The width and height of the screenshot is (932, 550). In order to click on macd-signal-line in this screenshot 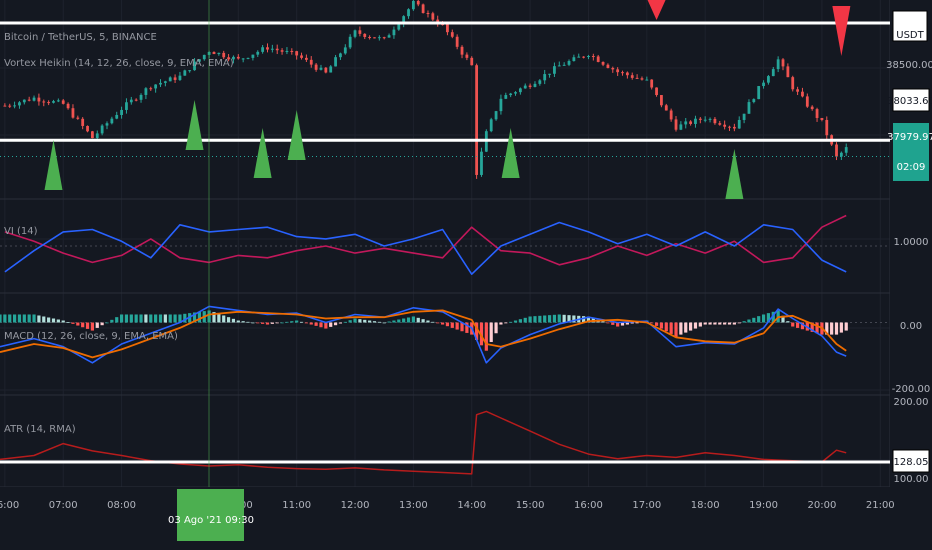, I will do `click(423, 334)`.